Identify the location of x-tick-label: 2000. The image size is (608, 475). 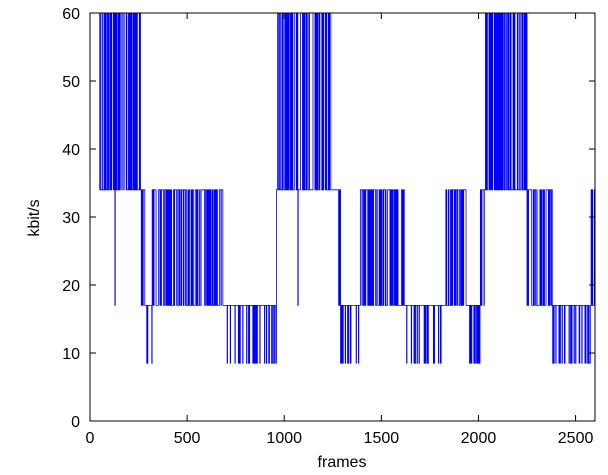
(479, 438).